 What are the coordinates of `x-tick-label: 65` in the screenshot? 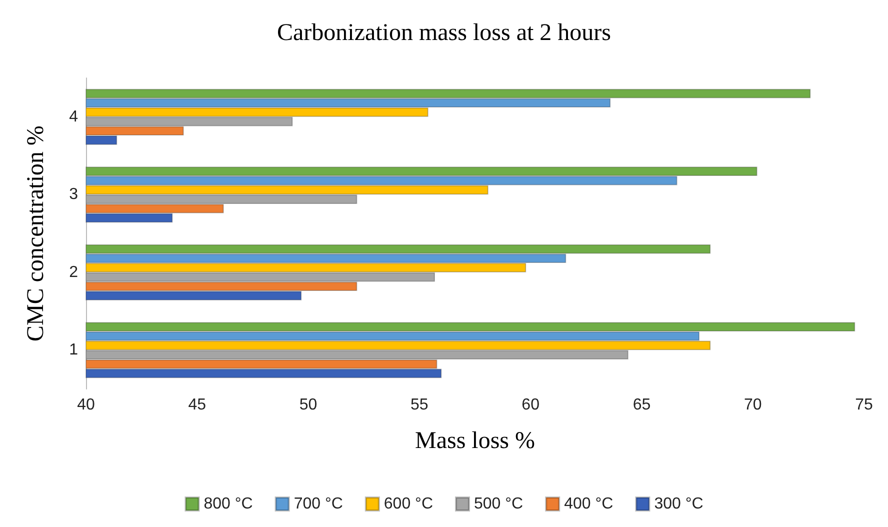 It's located at (641, 405).